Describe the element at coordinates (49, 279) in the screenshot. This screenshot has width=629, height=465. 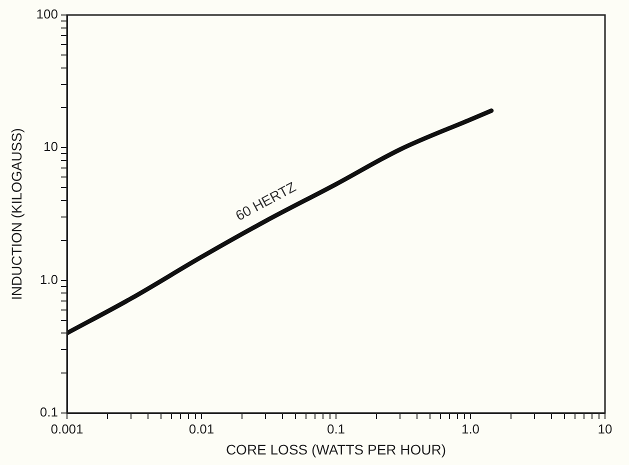
I see `y-tick-label: 1.0` at that location.